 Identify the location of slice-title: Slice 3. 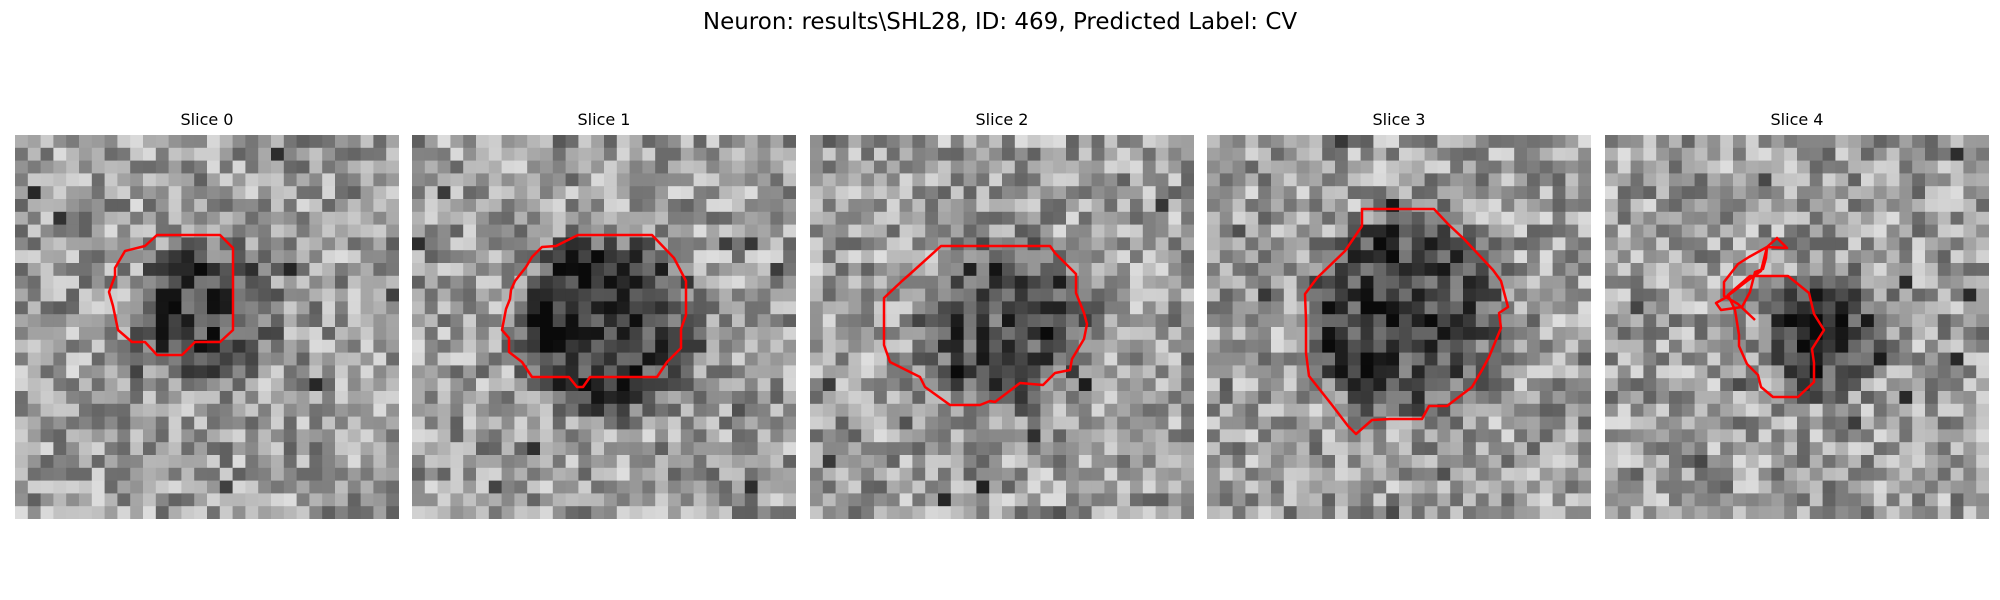
(1399, 119).